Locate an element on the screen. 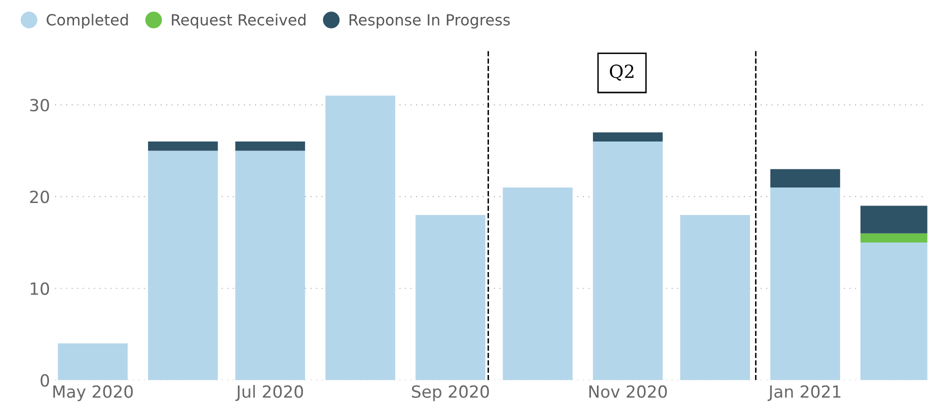 This screenshot has width=932, height=415. y-tick-label: 20 is located at coordinates (40, 197).